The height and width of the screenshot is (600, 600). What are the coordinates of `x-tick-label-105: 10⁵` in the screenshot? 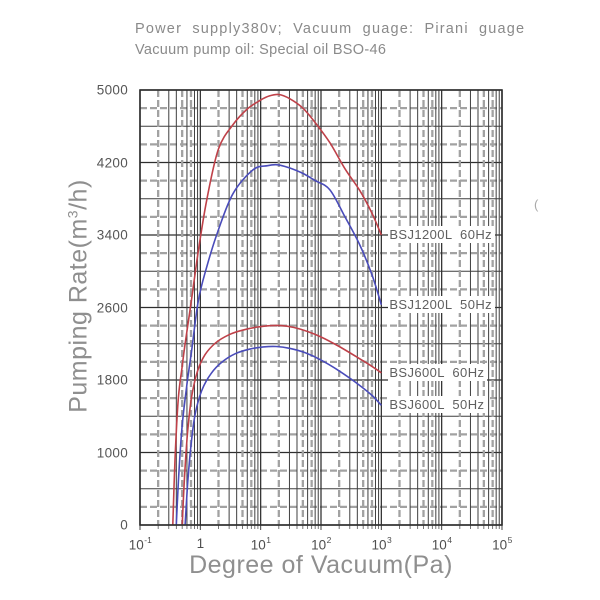 It's located at (502, 544).